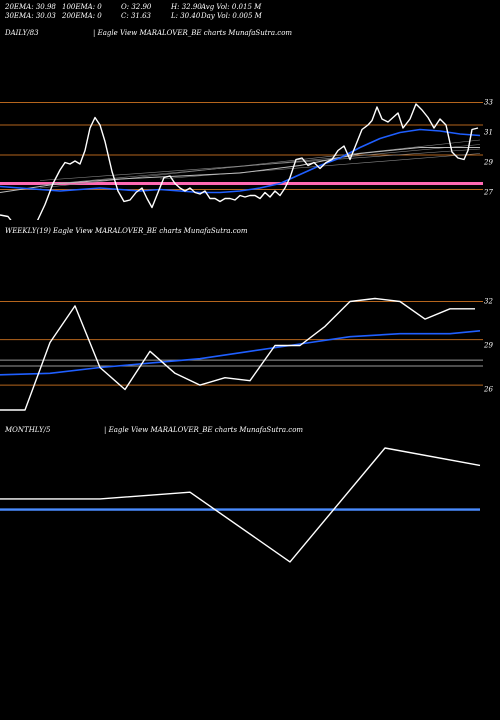  What do you see at coordinates (28, 430) in the screenshot?
I see `monthly-panel-label: MONTHLY/5` at bounding box center [28, 430].